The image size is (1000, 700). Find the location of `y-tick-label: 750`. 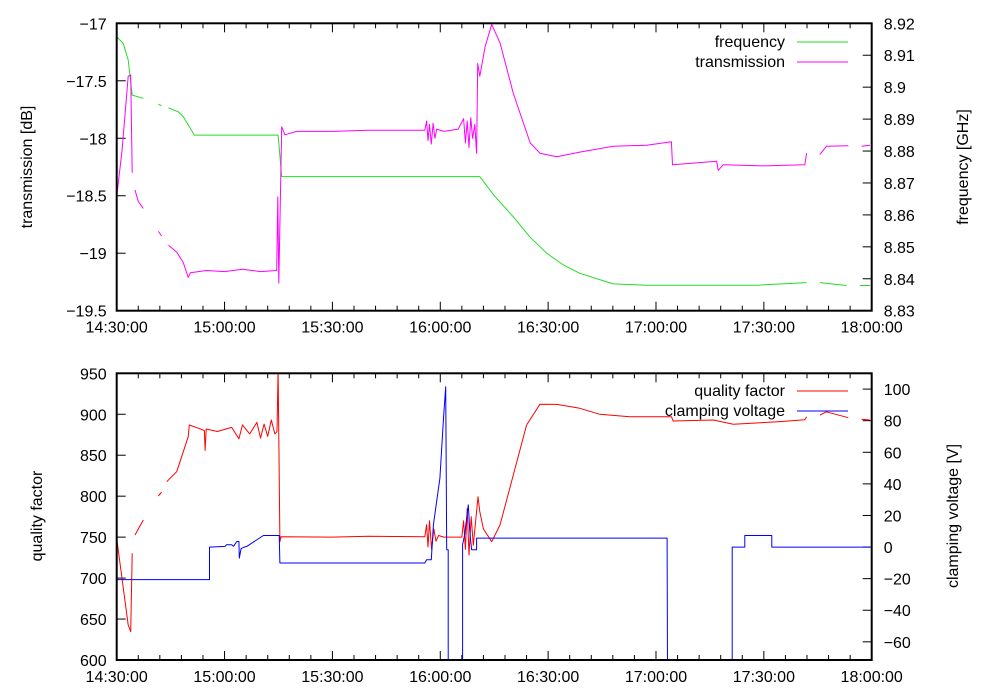

y-tick-label: 750 is located at coordinates (93, 538).